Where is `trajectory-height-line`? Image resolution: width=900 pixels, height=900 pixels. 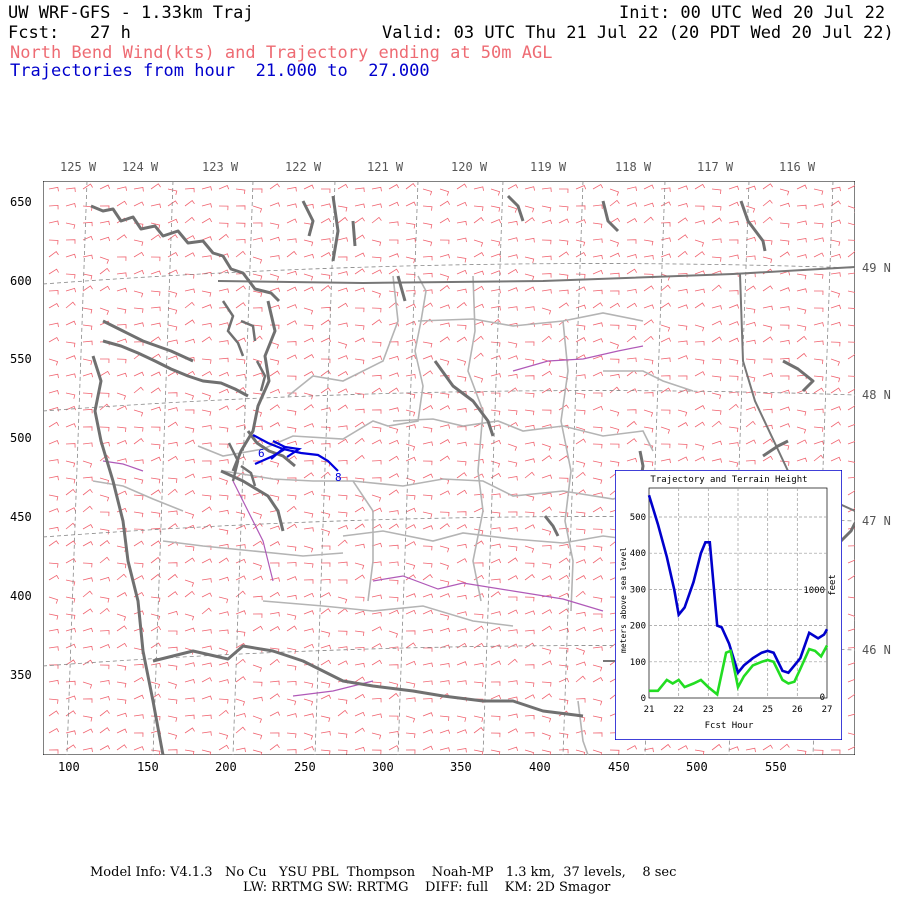
trajectory-height-line is located at coordinates (738, 585).